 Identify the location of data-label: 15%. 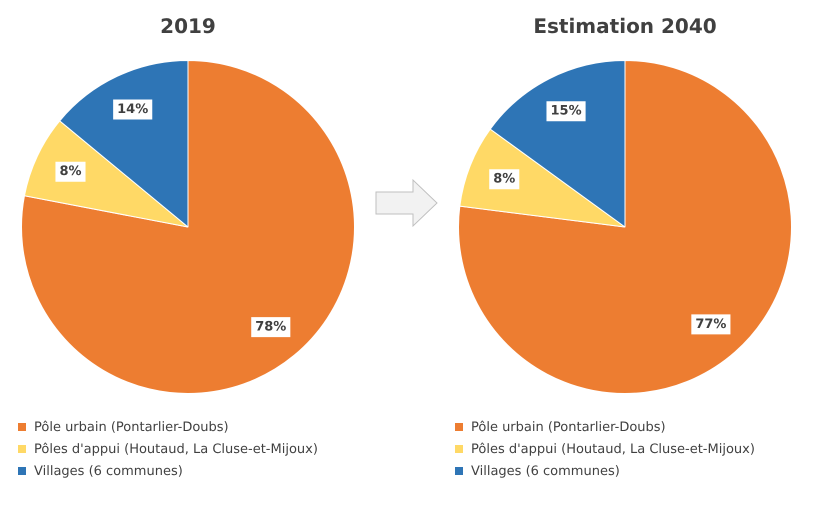
(566, 111).